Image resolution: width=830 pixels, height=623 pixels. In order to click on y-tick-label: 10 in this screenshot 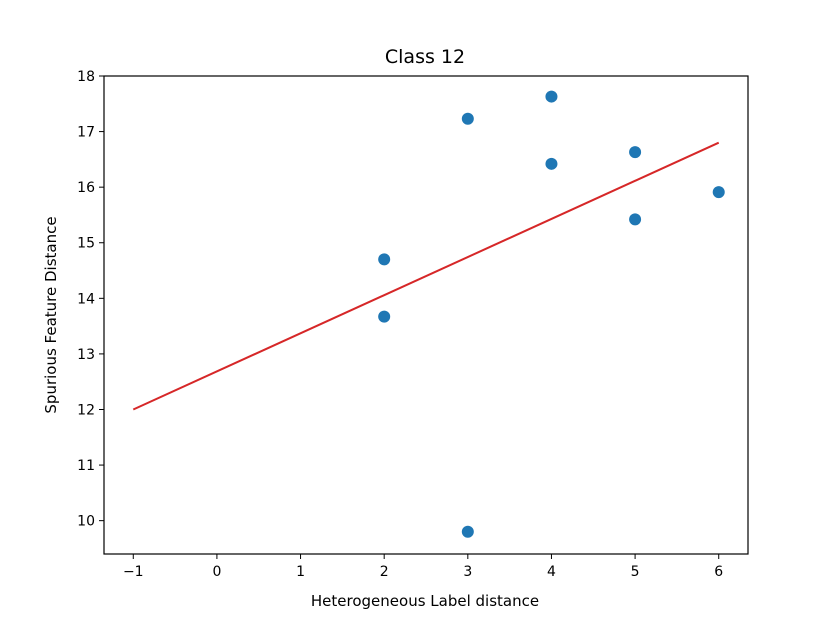, I will do `click(86, 522)`.